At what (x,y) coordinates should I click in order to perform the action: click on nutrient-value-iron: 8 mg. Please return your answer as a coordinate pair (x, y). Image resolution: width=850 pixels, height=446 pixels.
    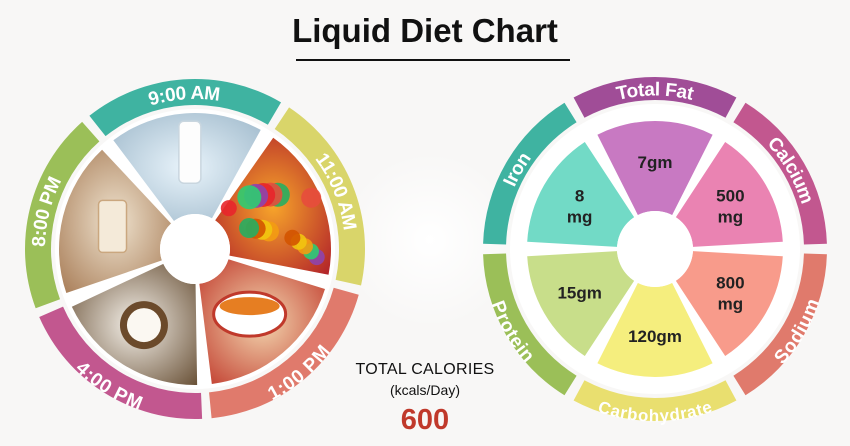
    Looking at the image, I should click on (580, 207).